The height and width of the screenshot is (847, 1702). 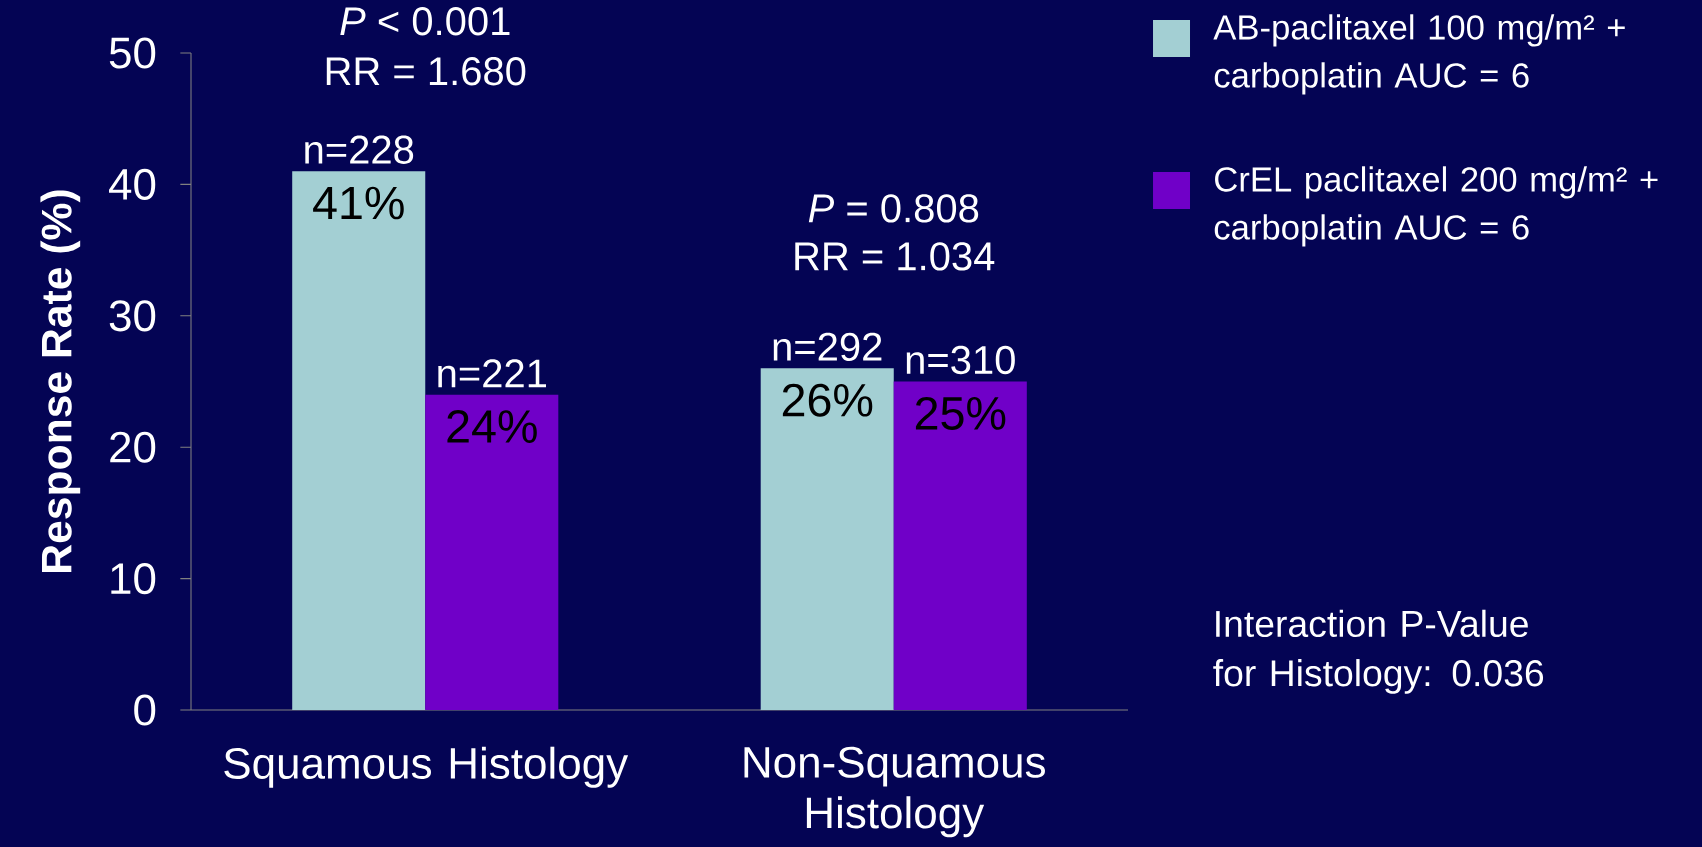 What do you see at coordinates (827, 346) in the screenshot?
I see `annotation: n=292` at bounding box center [827, 346].